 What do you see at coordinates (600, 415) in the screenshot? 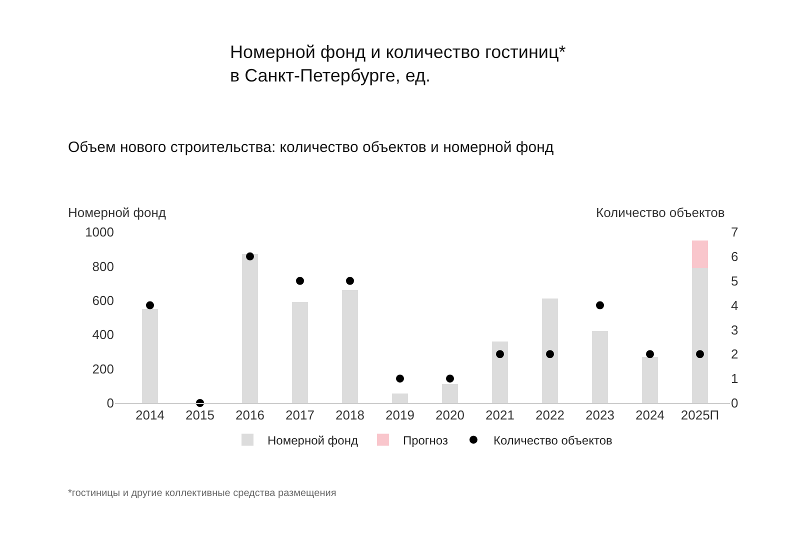
I see `x-tick-label: 2023` at bounding box center [600, 415].